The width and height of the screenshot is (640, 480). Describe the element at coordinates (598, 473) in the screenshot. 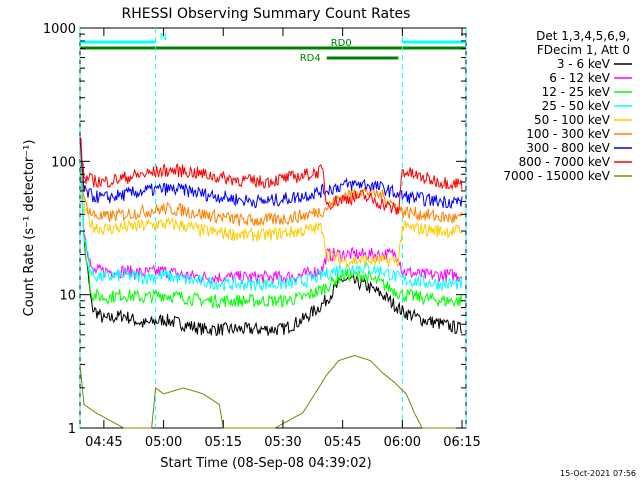

I see `timestamp: 15-Oct-2021 07:56` at that location.